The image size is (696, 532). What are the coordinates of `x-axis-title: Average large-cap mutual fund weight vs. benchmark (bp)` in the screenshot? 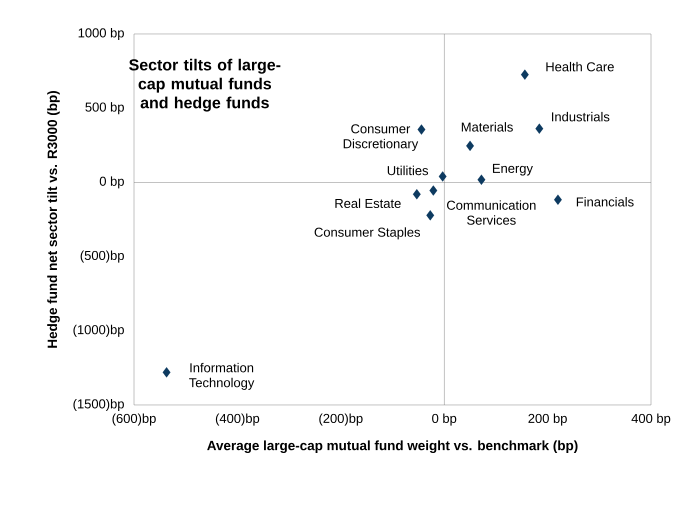 It's located at (392, 447).